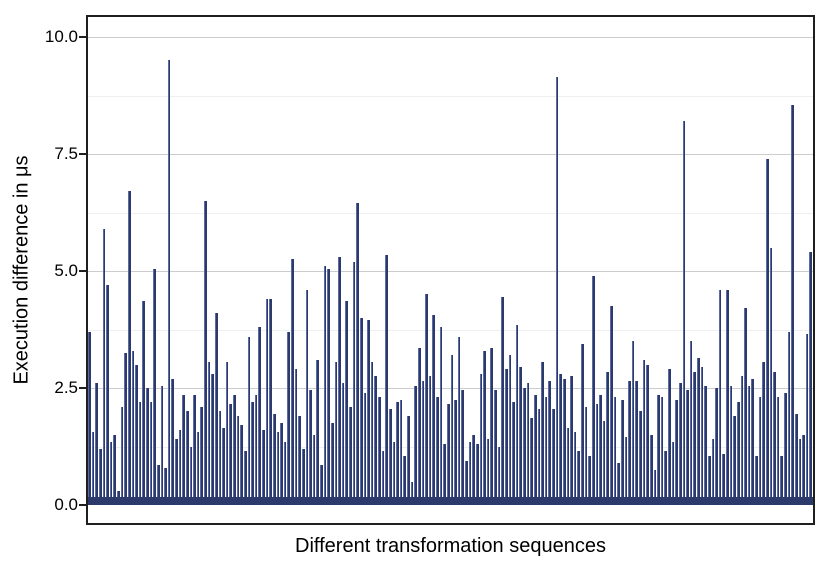 Image resolution: width=830 pixels, height=569 pixels. I want to click on y-tick-label: 0.0, so click(66, 504).